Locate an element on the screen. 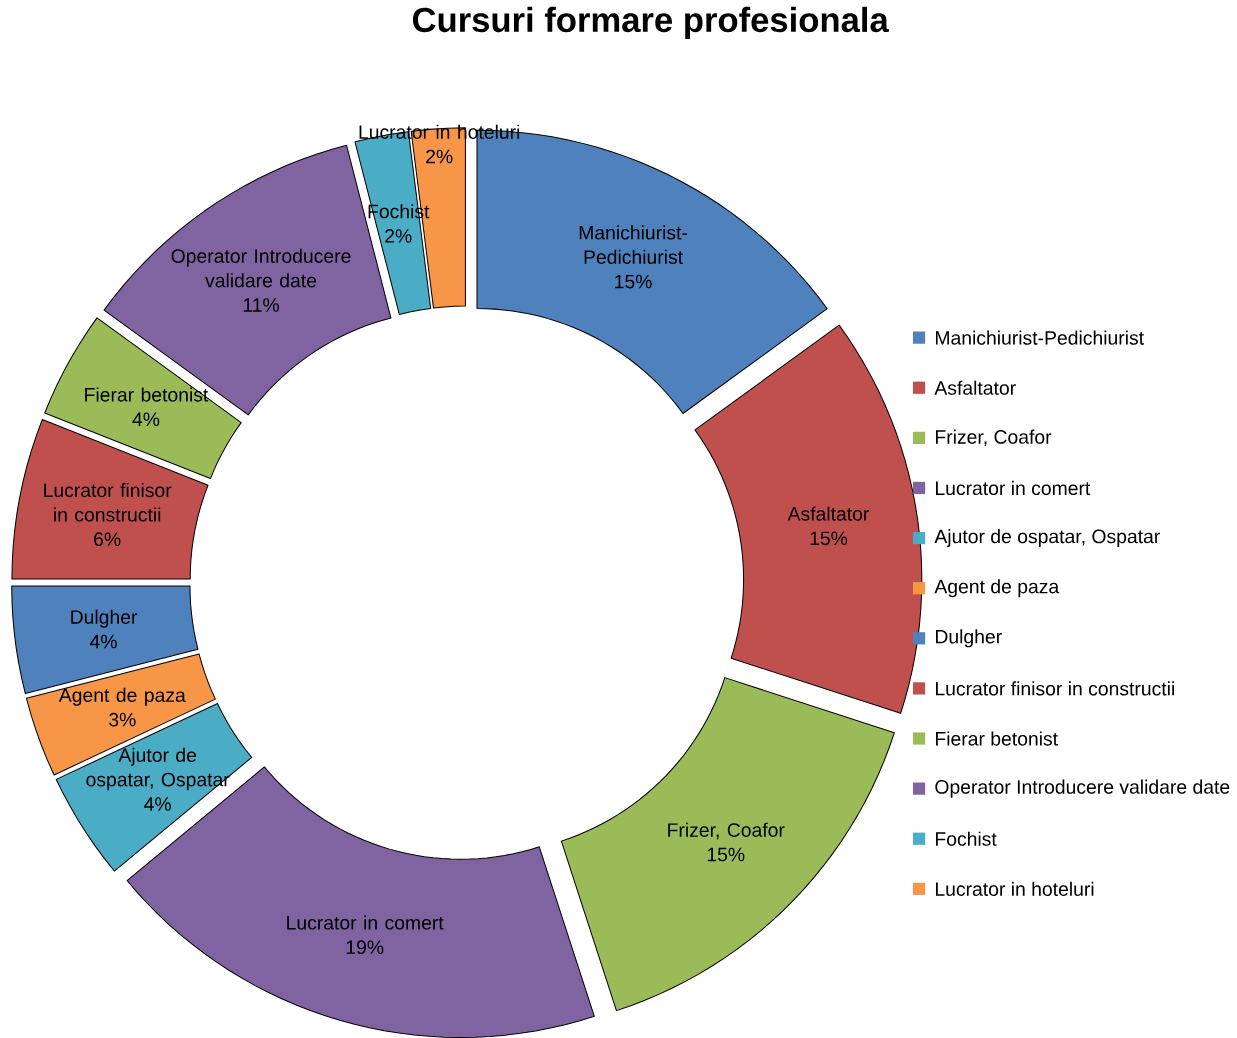  legend-label: Lucrator in comert is located at coordinates (1013, 488).